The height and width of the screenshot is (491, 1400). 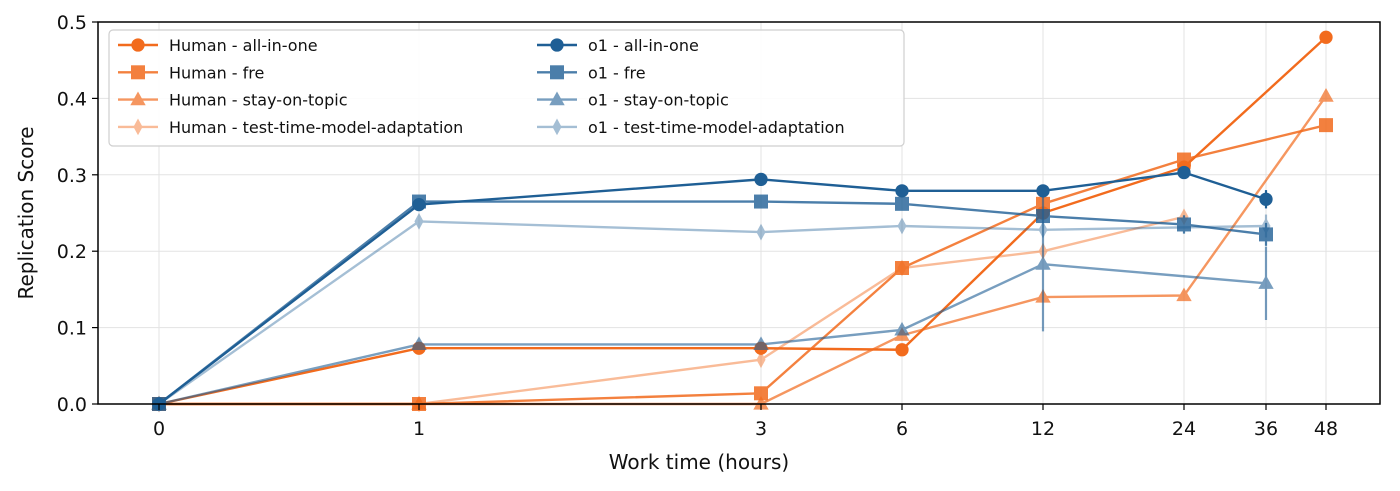 What do you see at coordinates (617, 72) in the screenshot?
I see `legend-label: o1 - fre` at bounding box center [617, 72].